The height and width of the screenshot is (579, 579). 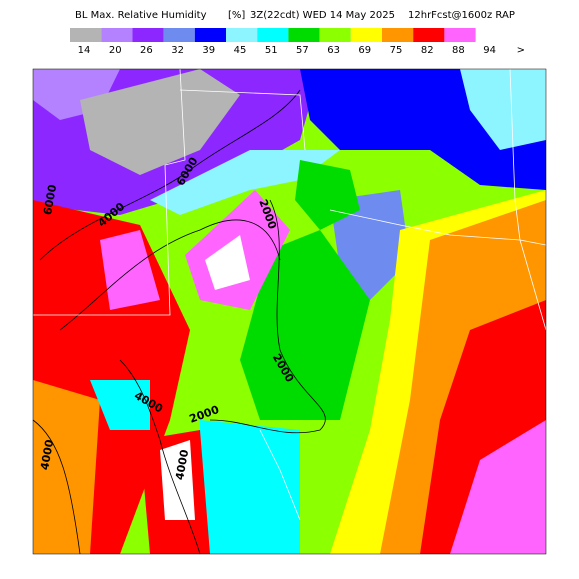 I want to click on colorbar-label: 82, so click(x=427, y=50).